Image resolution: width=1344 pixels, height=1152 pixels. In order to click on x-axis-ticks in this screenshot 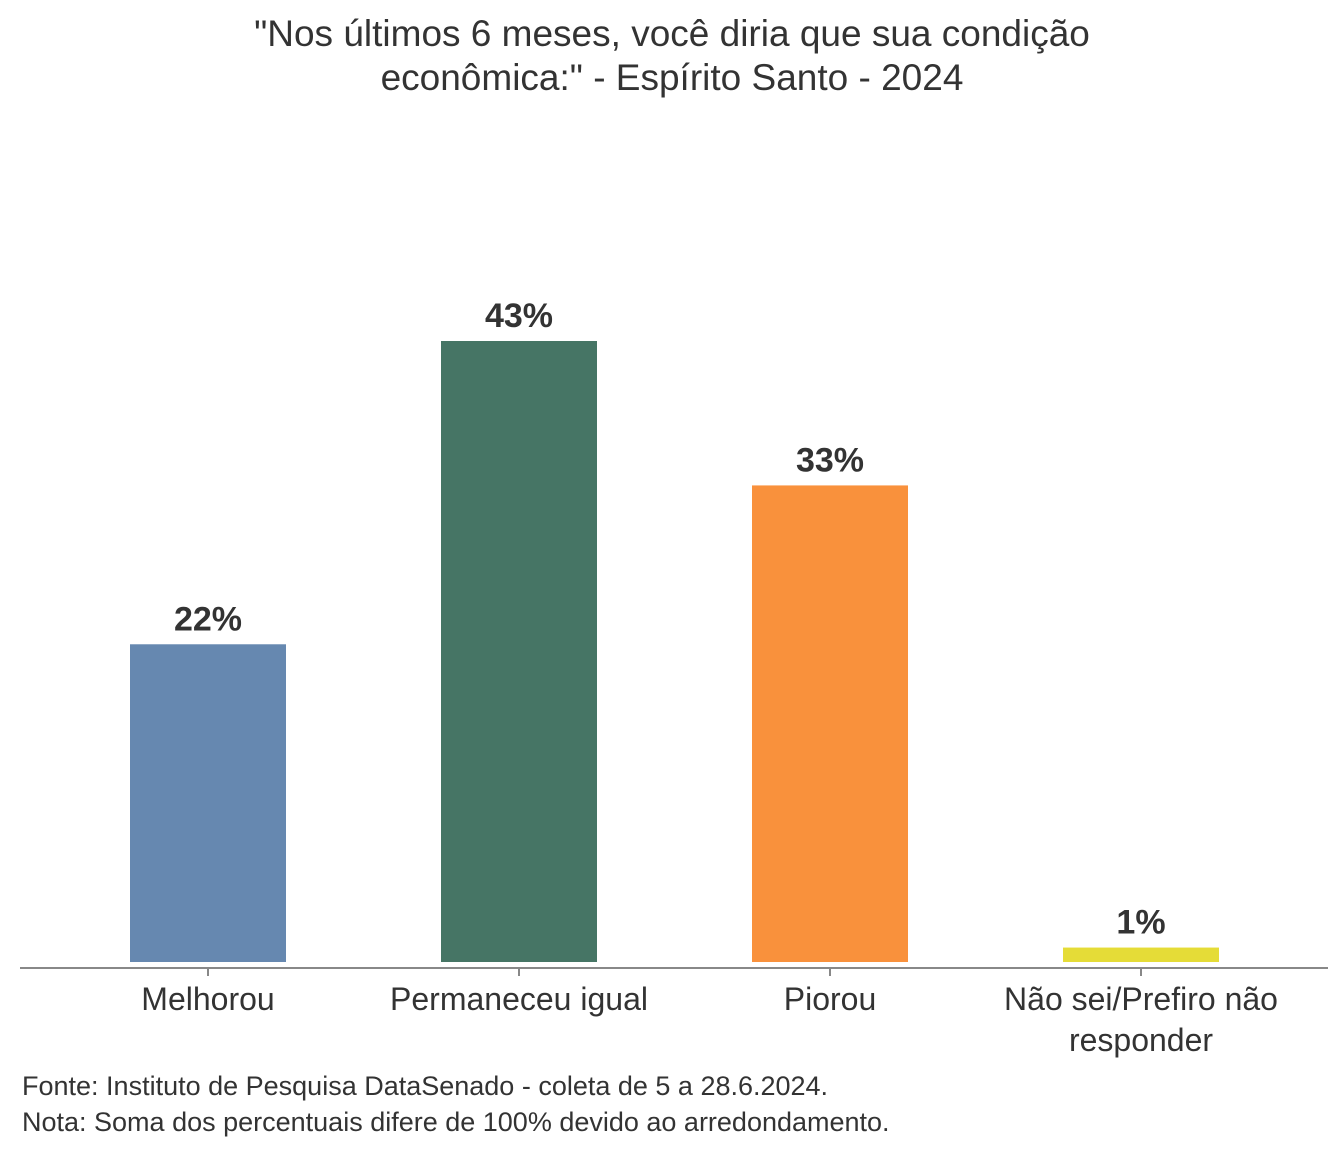, I will do `click(674, 972)`.